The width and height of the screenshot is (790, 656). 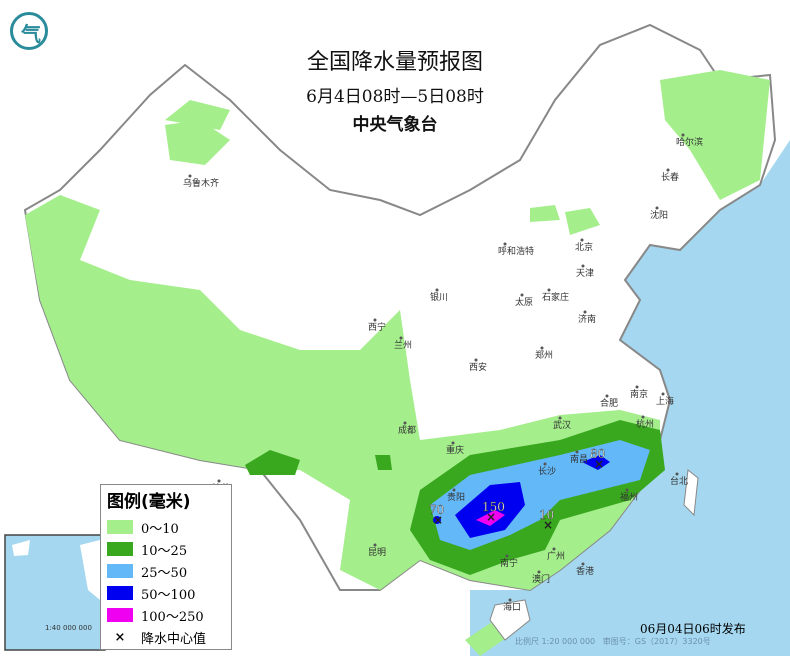 What do you see at coordinates (403, 345) in the screenshot?
I see `city-label: 兰州` at bounding box center [403, 345].